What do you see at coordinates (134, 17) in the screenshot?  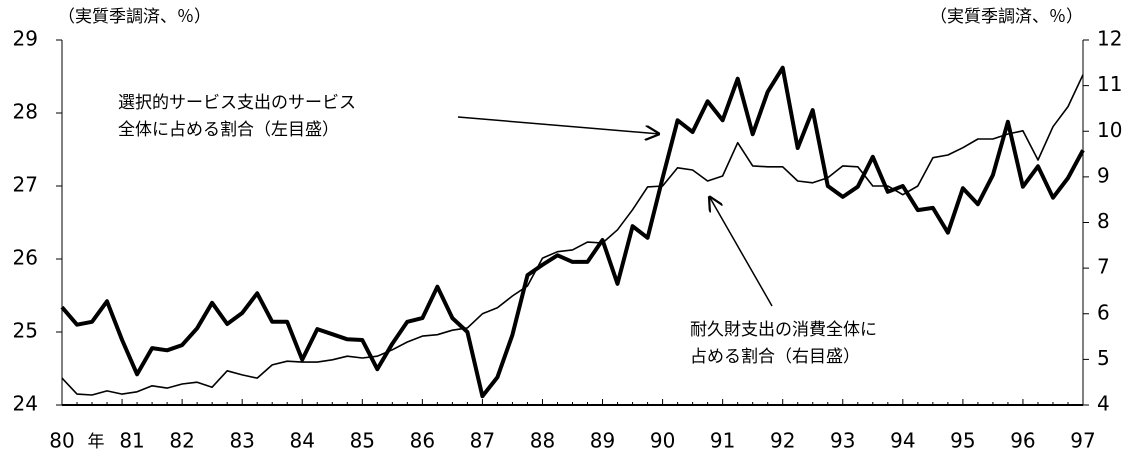 I see `y-unit-left: （実質季調済、％）` at bounding box center [134, 17].